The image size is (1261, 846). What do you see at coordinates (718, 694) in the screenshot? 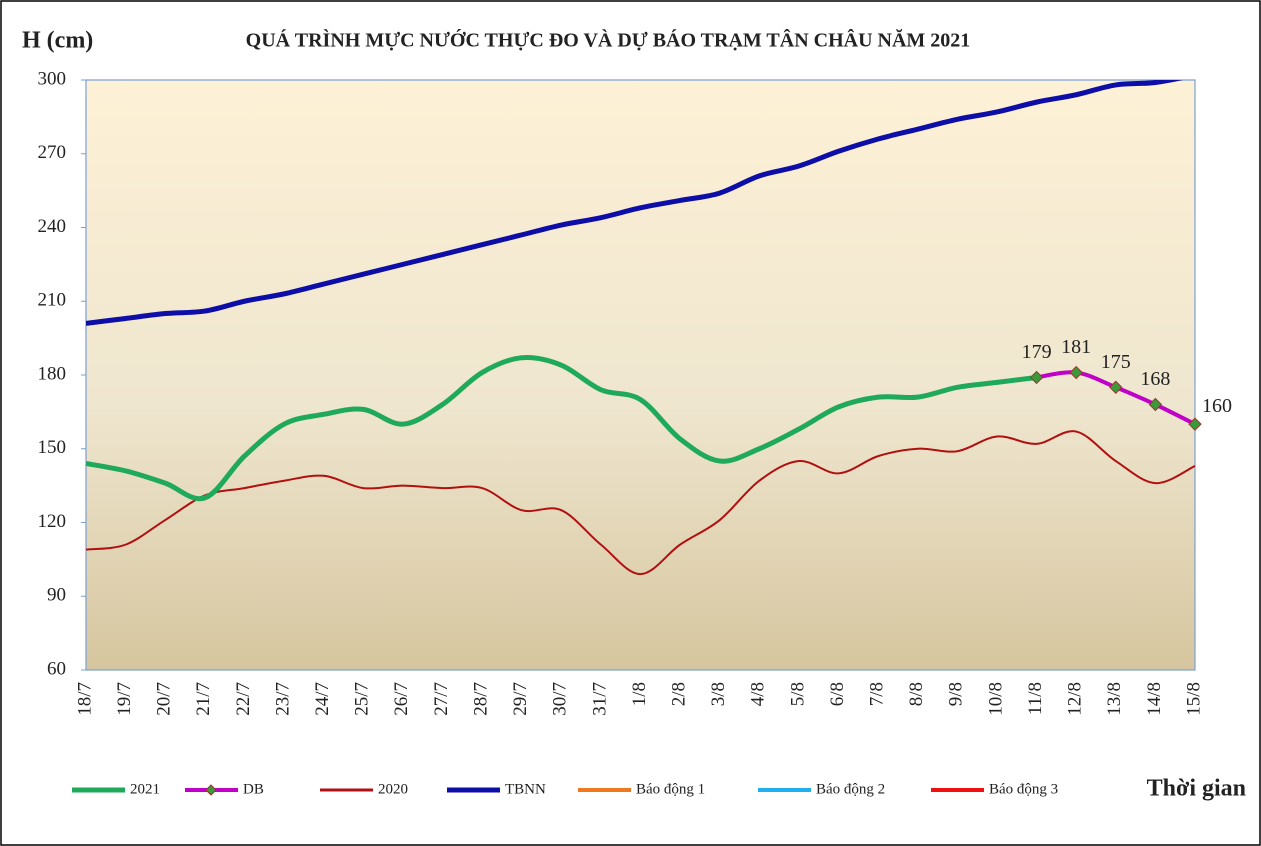
I see `x-tick-label: 3/8` at bounding box center [718, 694].